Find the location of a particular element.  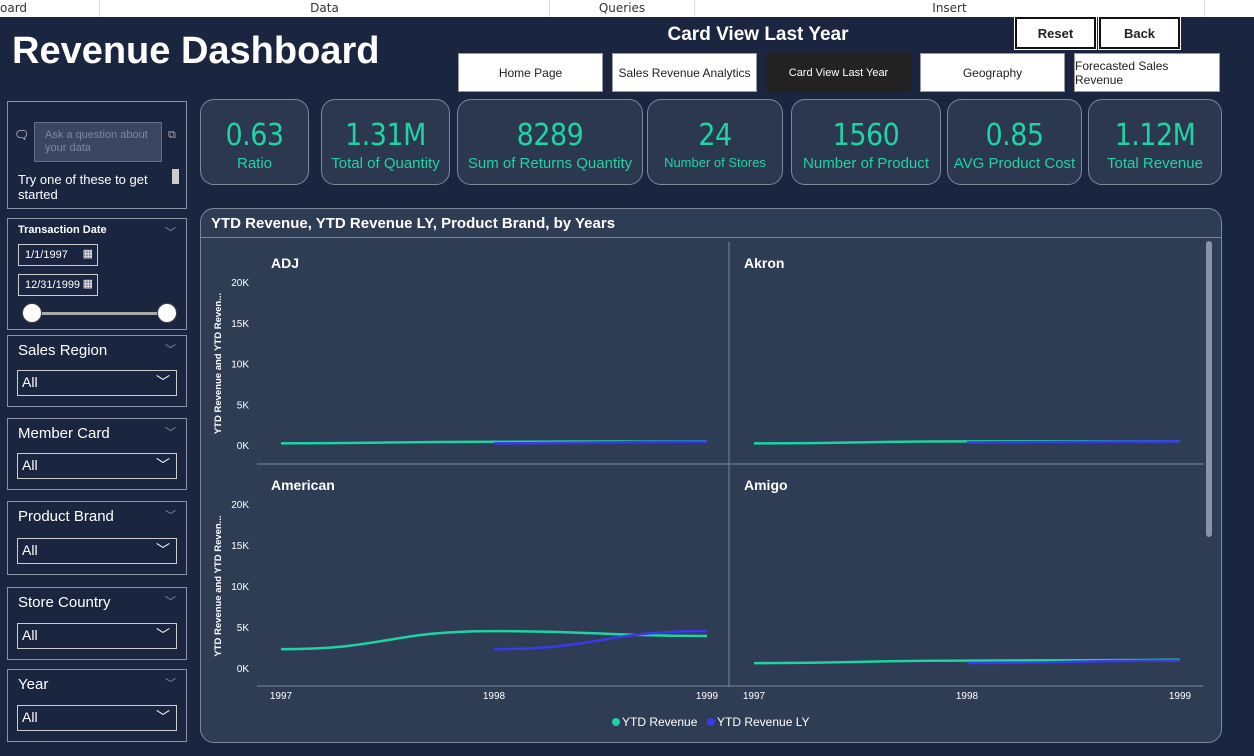

qa-hint: Try one of these to get started is located at coordinates (83, 187).